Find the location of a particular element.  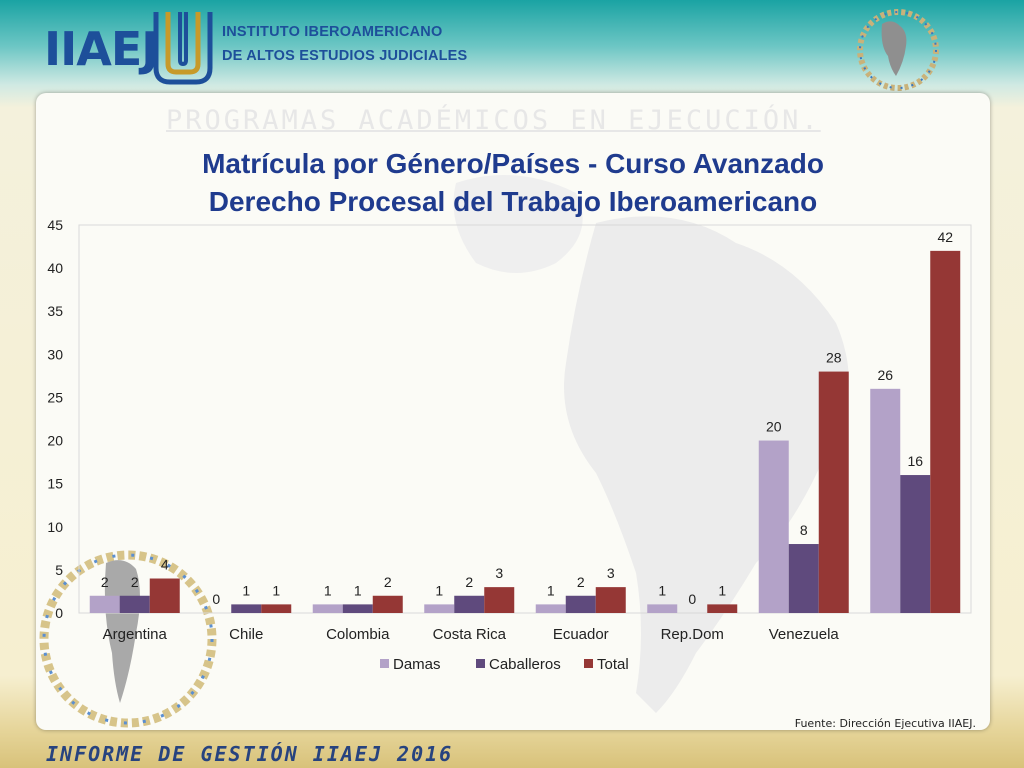

x-tick-label: Costa Rica is located at coordinates (470, 634).